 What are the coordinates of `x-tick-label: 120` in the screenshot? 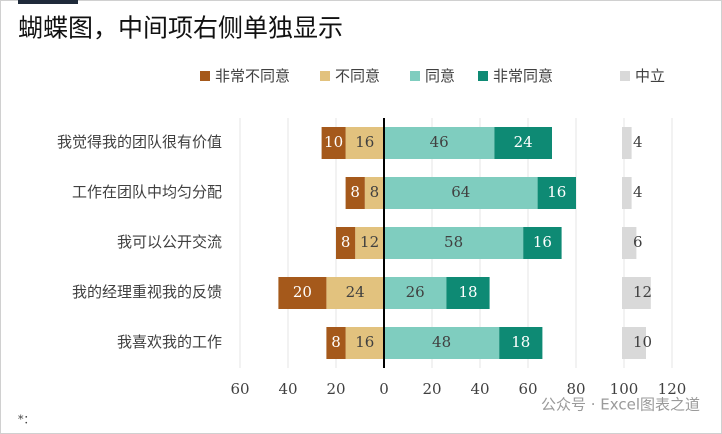 It's located at (672, 389).